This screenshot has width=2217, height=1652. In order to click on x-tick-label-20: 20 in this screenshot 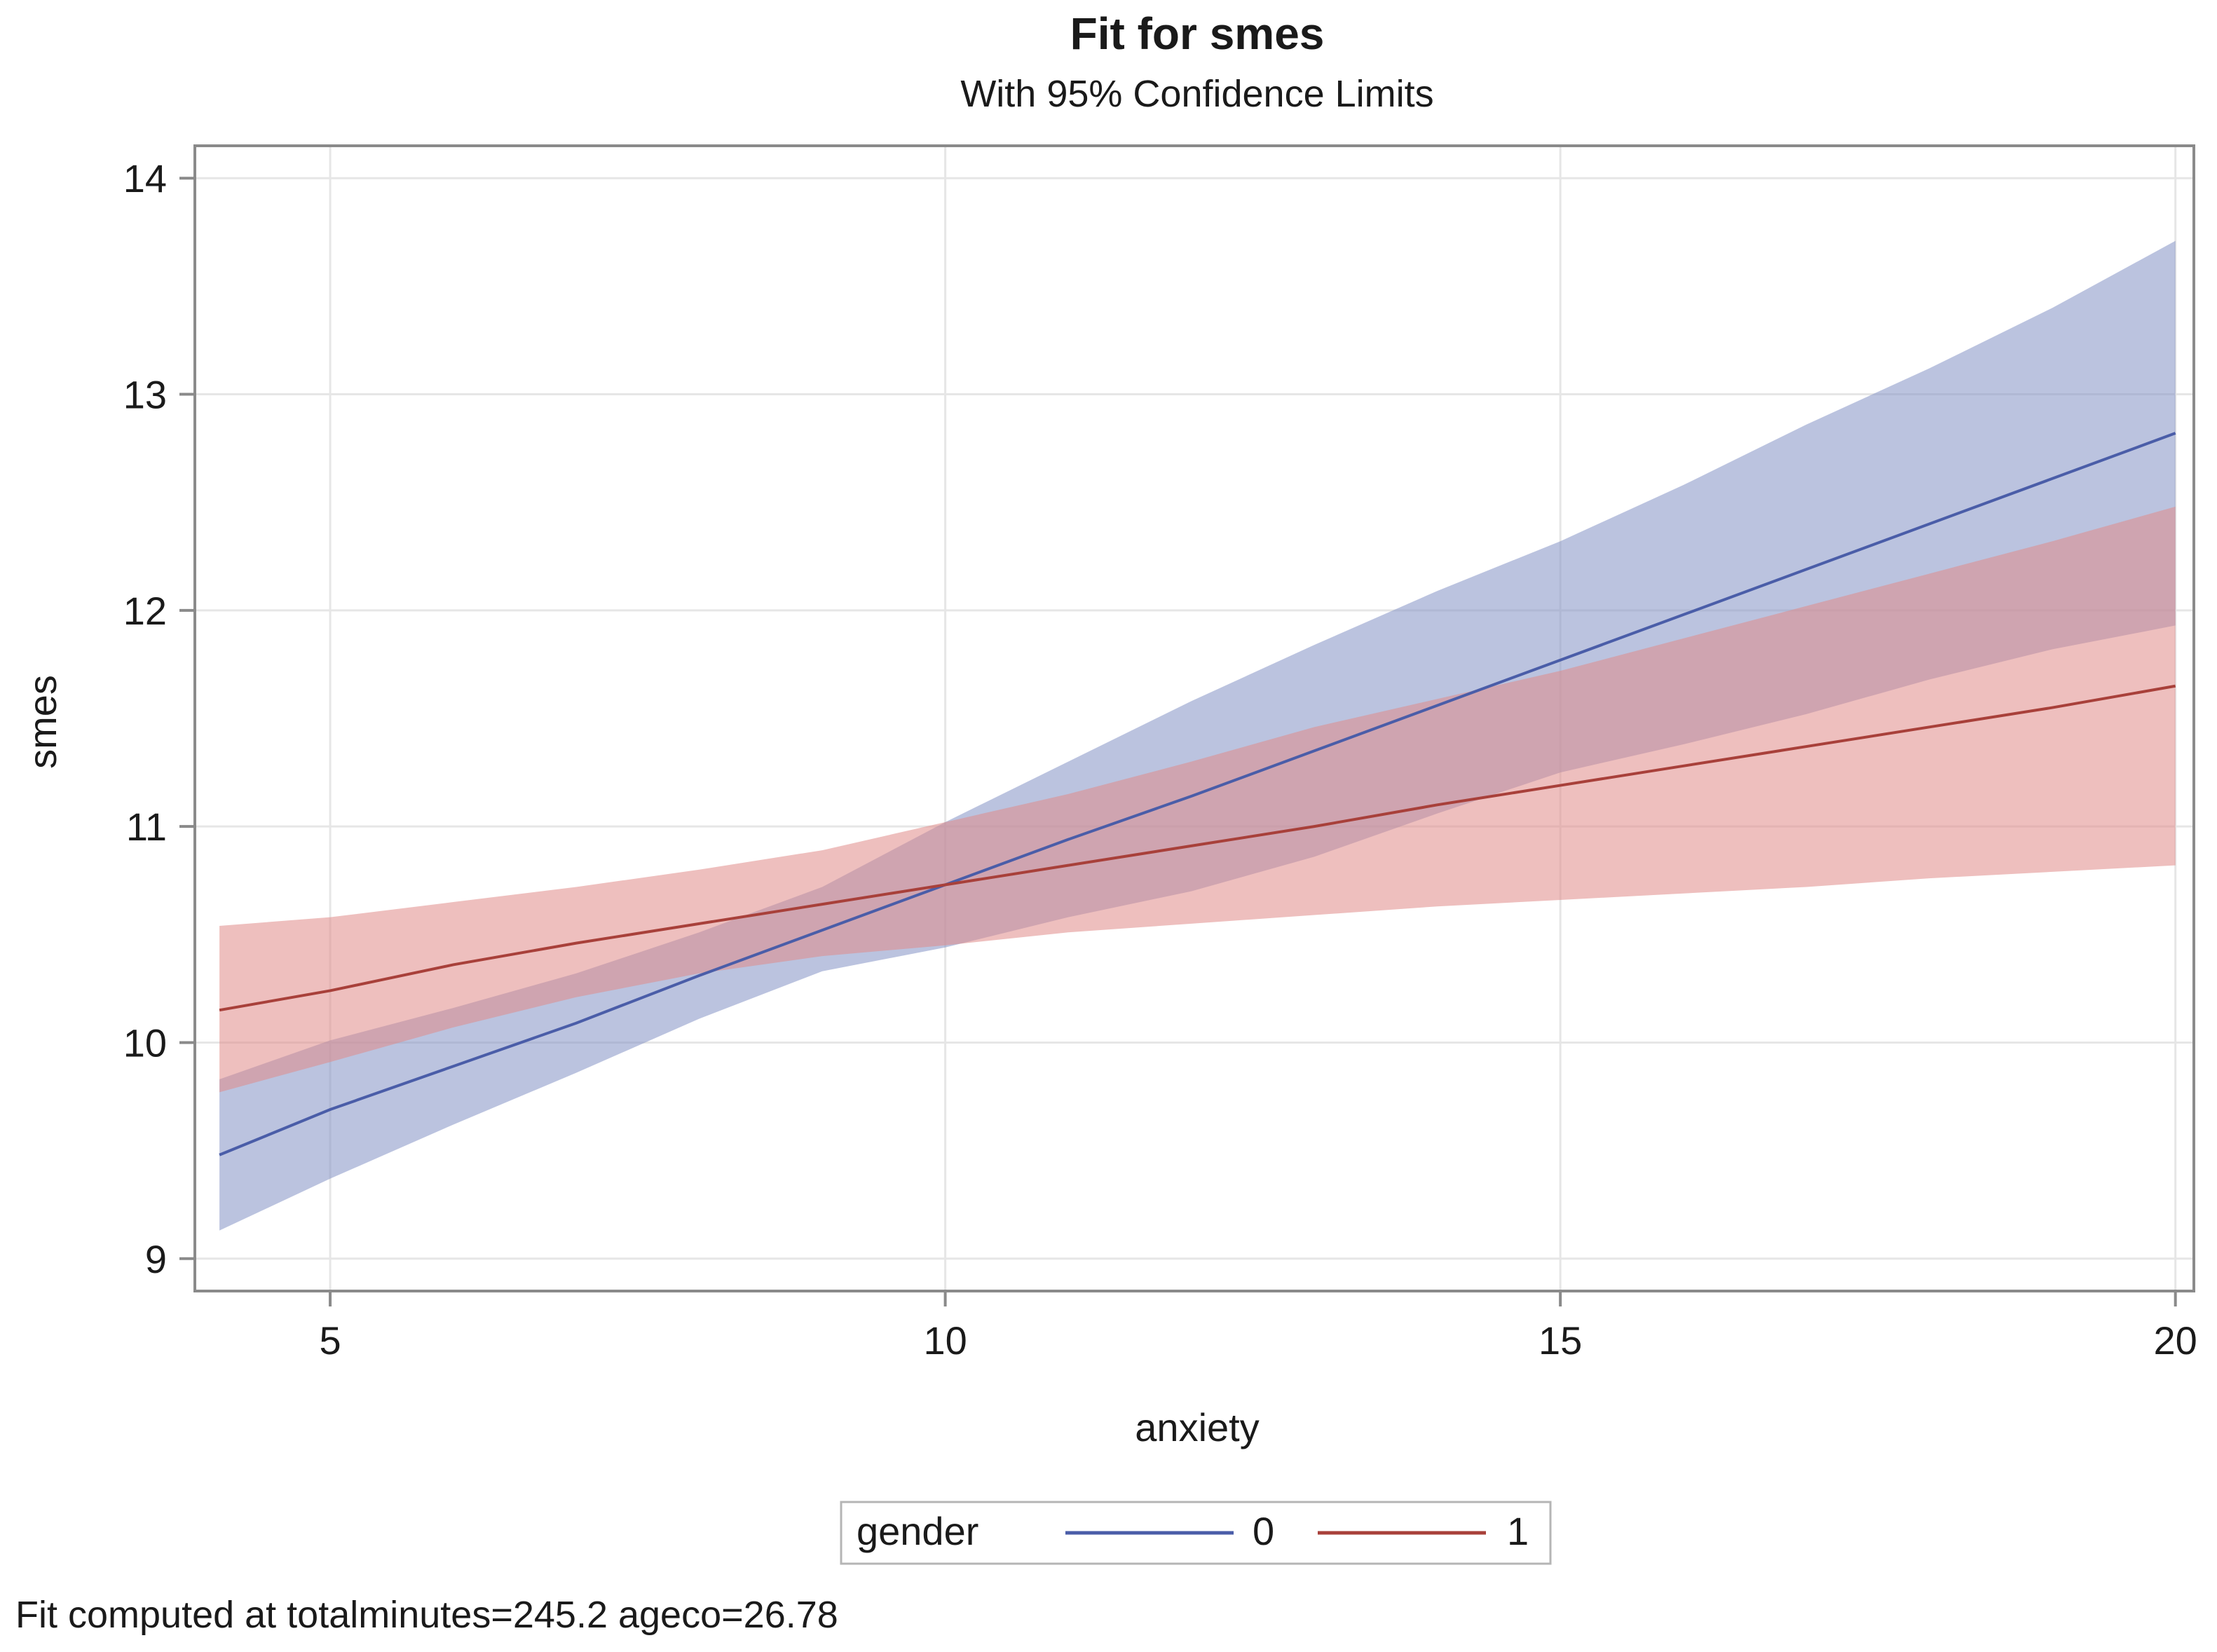, I will do `click(2175, 1340)`.